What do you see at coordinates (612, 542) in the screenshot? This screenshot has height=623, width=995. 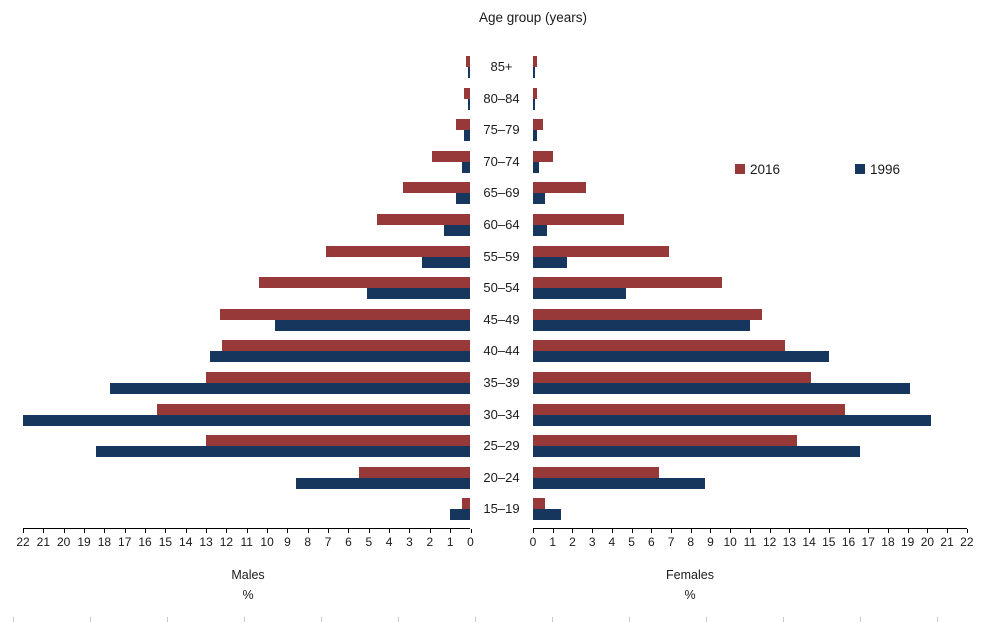 I see `females-axis-tick-label: 4` at bounding box center [612, 542].